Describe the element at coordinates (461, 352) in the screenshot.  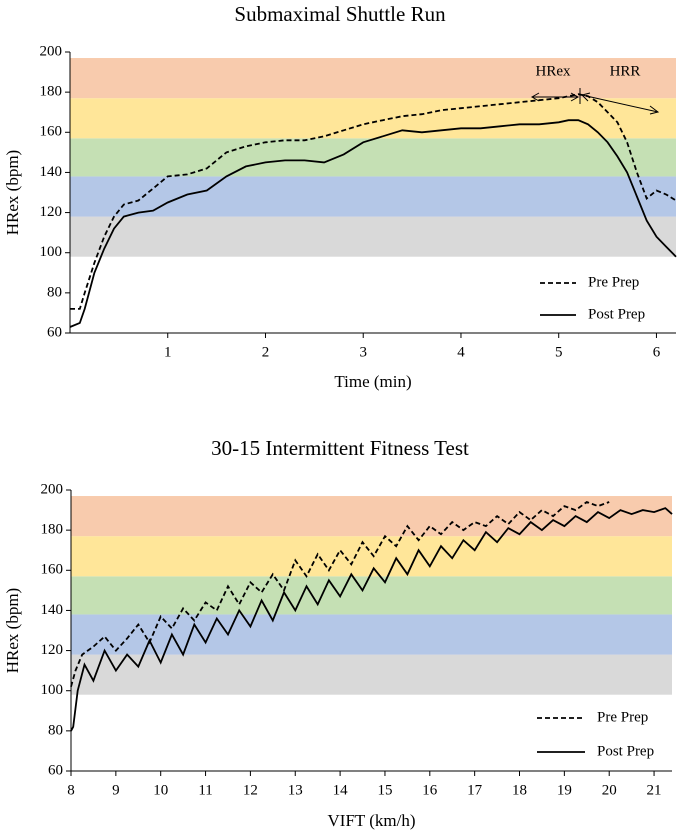
I see `x-tick-label: 4` at that location.